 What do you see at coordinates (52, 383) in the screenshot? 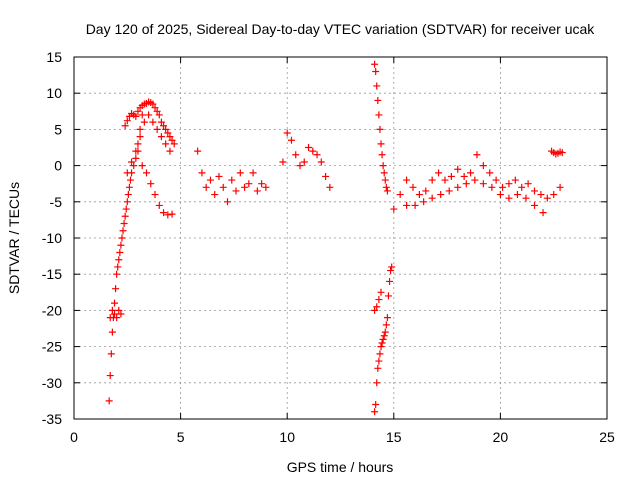
I see `y-tick-label: -30` at bounding box center [52, 383].